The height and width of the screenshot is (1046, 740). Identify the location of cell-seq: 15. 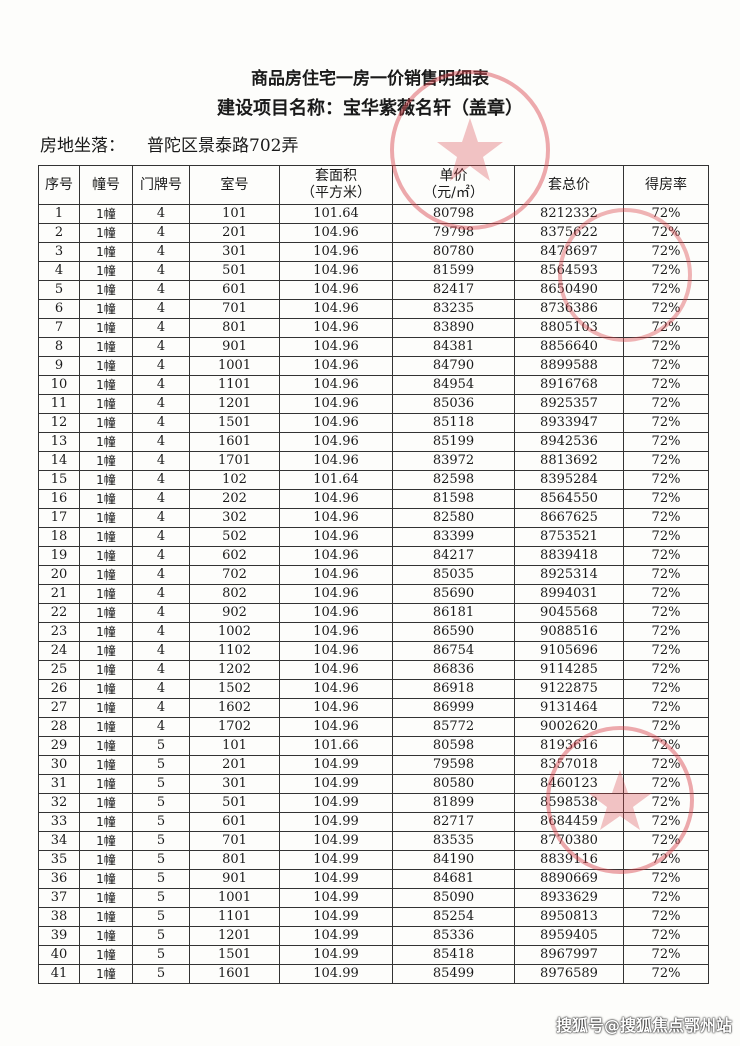
(59, 480).